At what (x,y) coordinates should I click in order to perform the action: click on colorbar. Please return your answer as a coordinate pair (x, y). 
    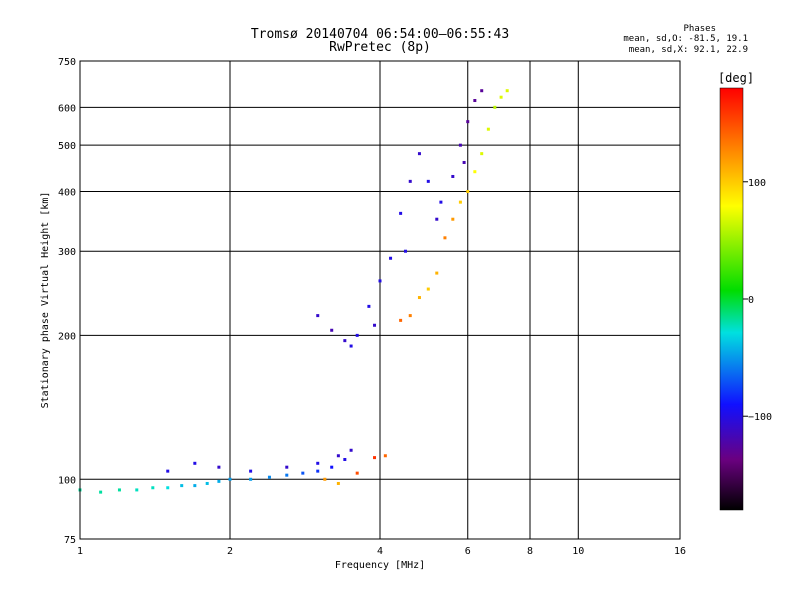
    Looking at the image, I should click on (731, 299).